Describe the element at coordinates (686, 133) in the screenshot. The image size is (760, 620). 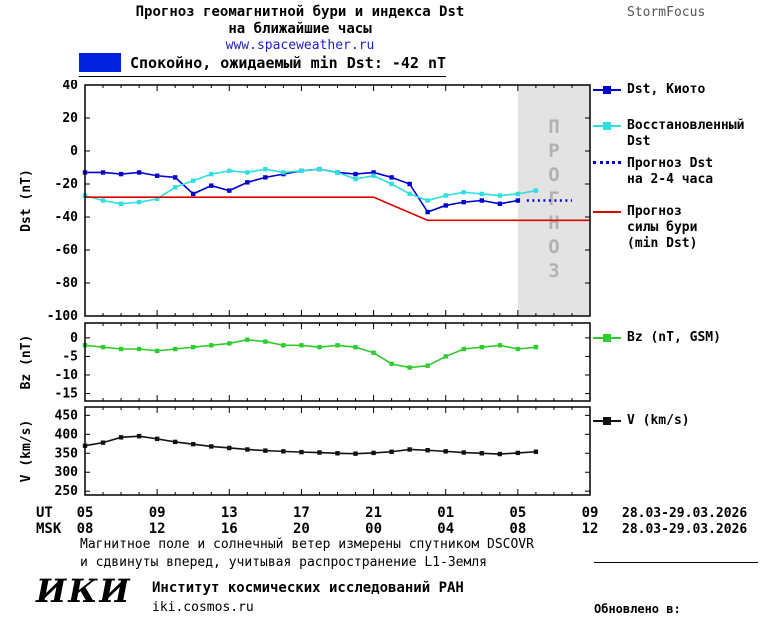
I see `legend-dst-restored-label: Восстановленный Dst` at that location.